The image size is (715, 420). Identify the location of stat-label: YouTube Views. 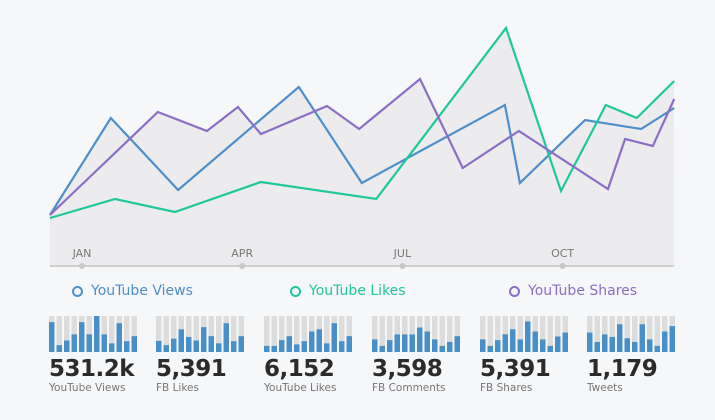
(87, 388).